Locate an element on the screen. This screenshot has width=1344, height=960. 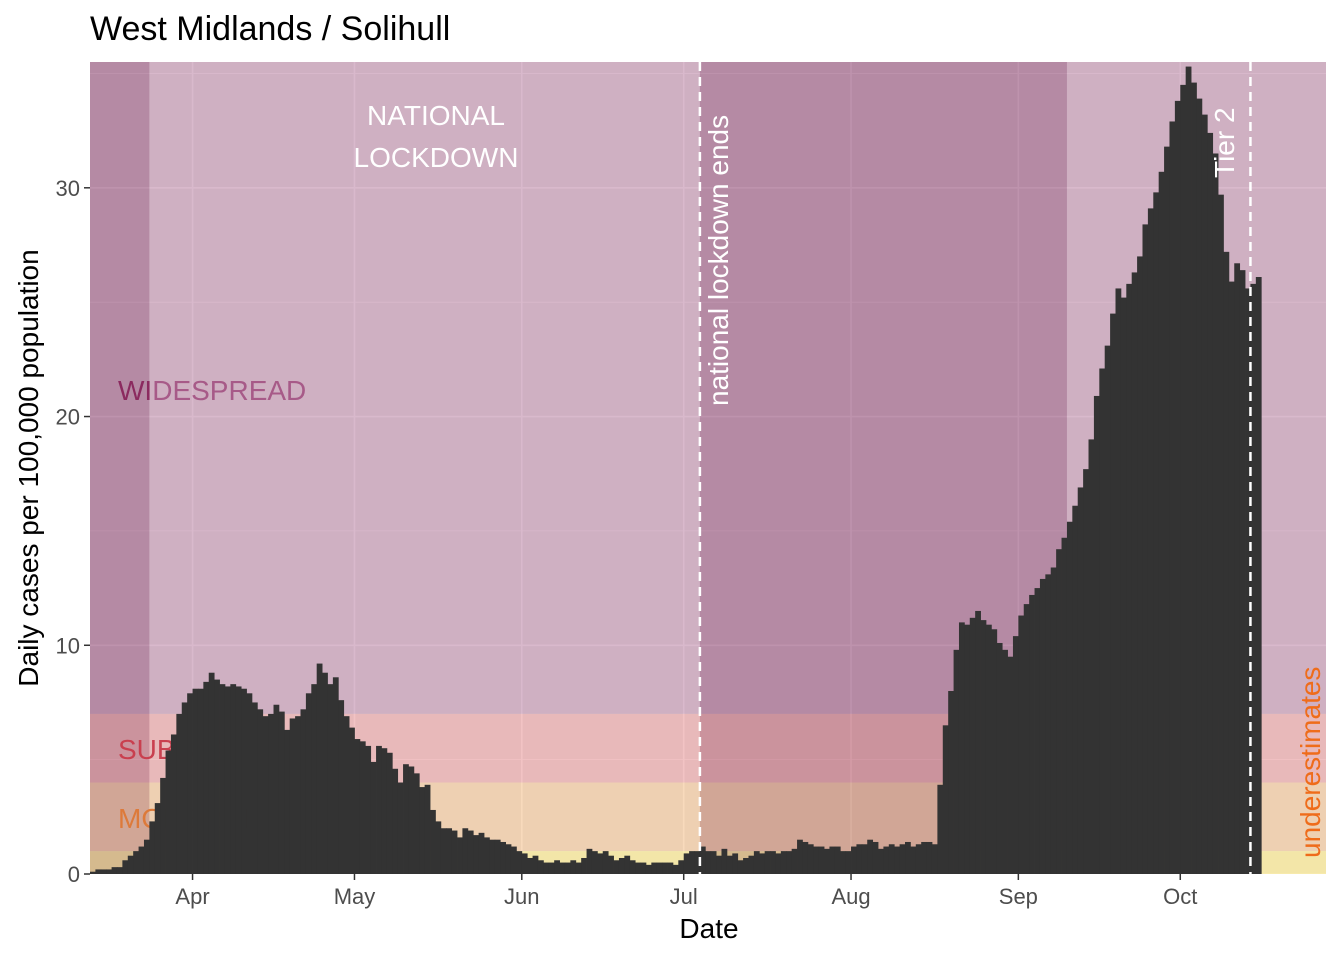
x-tick-label: Aug is located at coordinates (850, 896).